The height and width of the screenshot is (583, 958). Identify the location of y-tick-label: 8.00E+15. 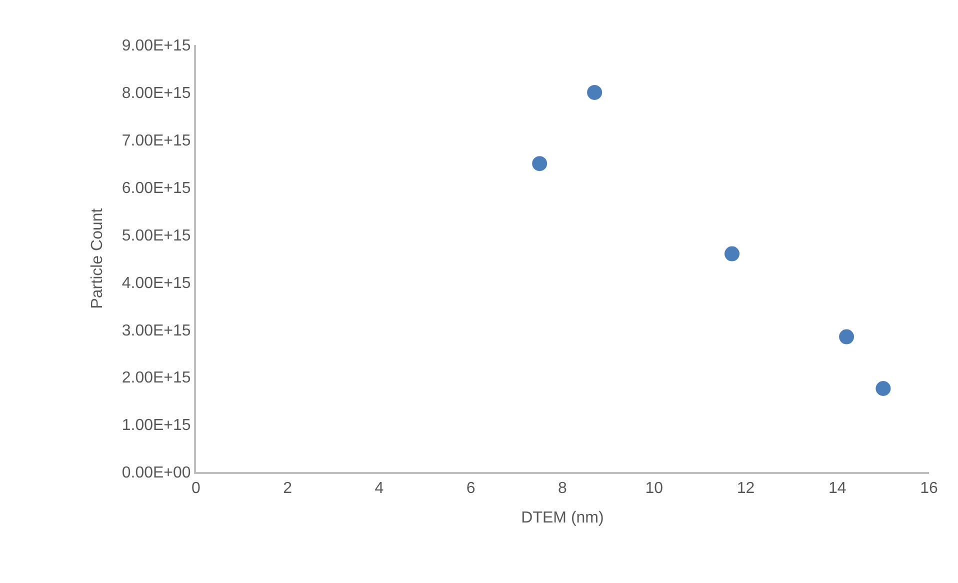
(156, 93).